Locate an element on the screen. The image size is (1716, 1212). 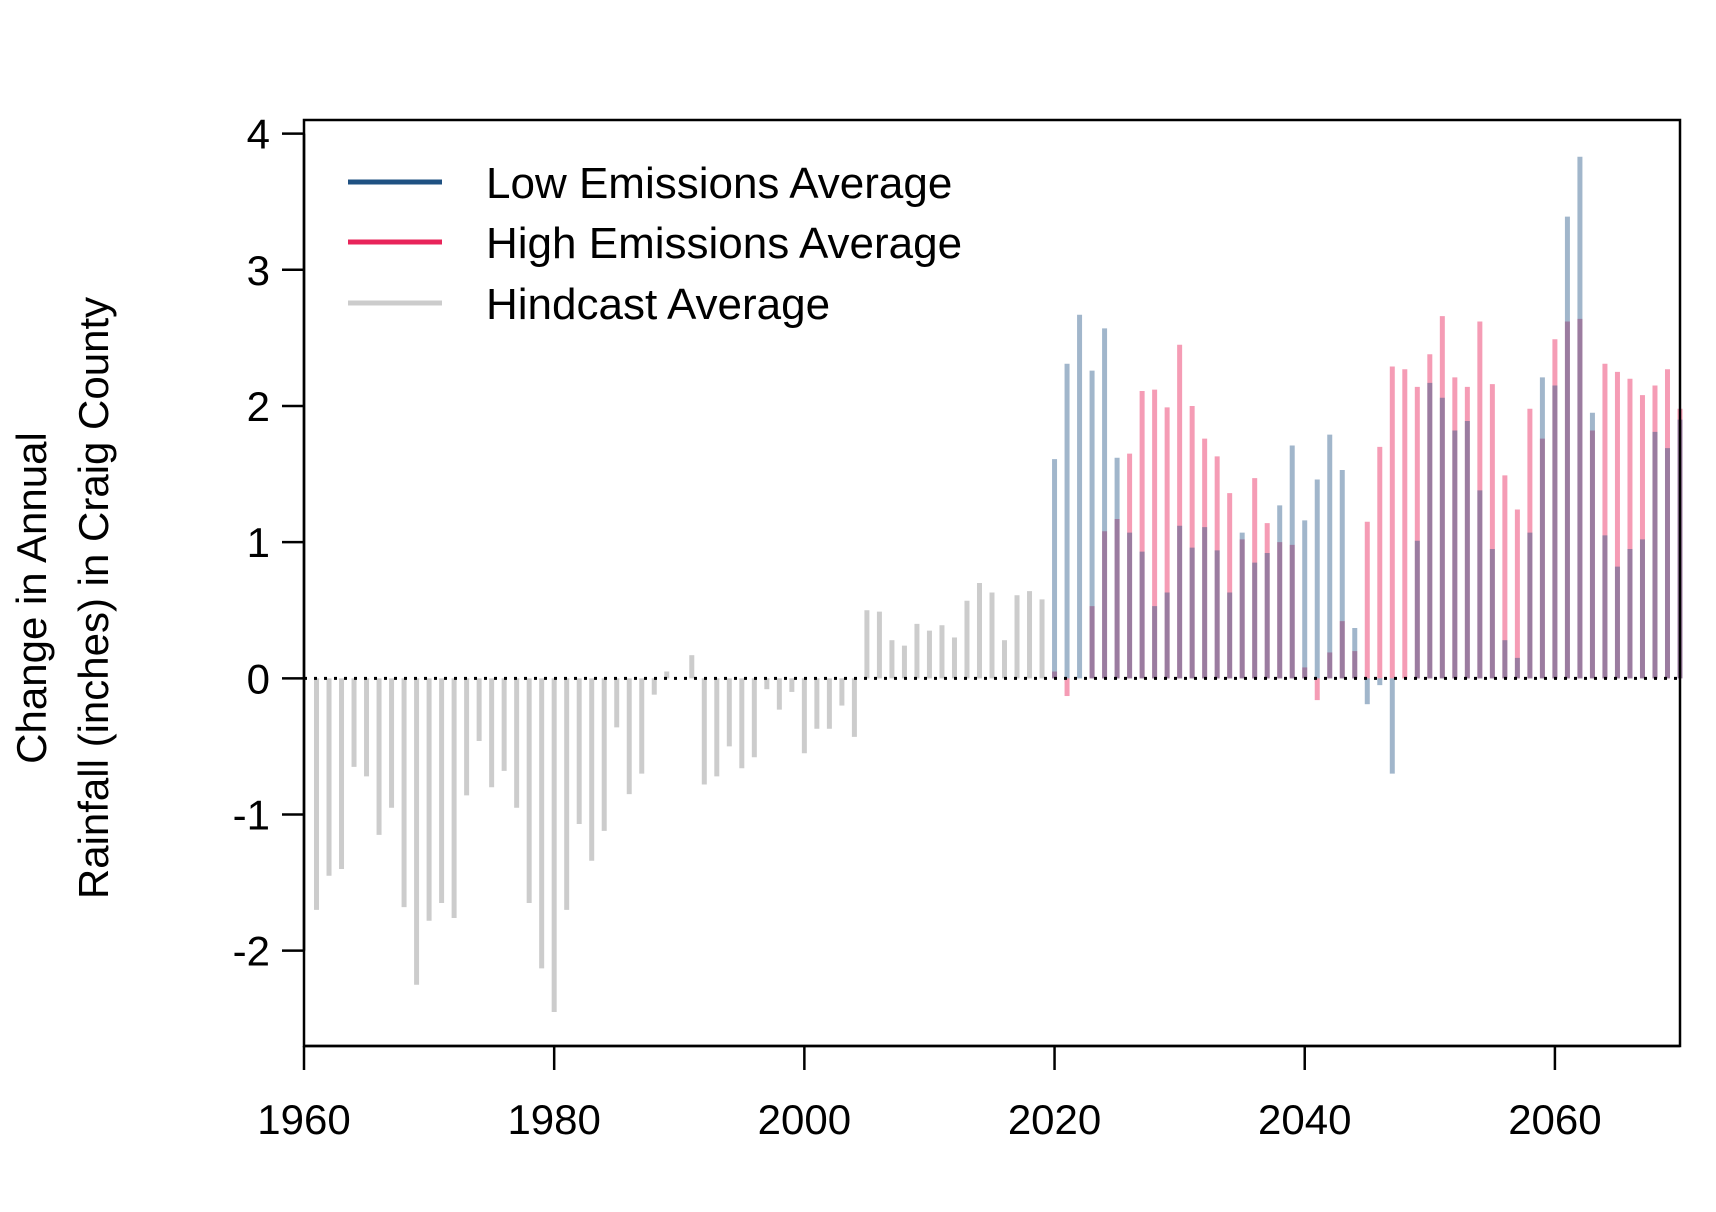
x-tick-label: 1980 is located at coordinates (553, 1119).